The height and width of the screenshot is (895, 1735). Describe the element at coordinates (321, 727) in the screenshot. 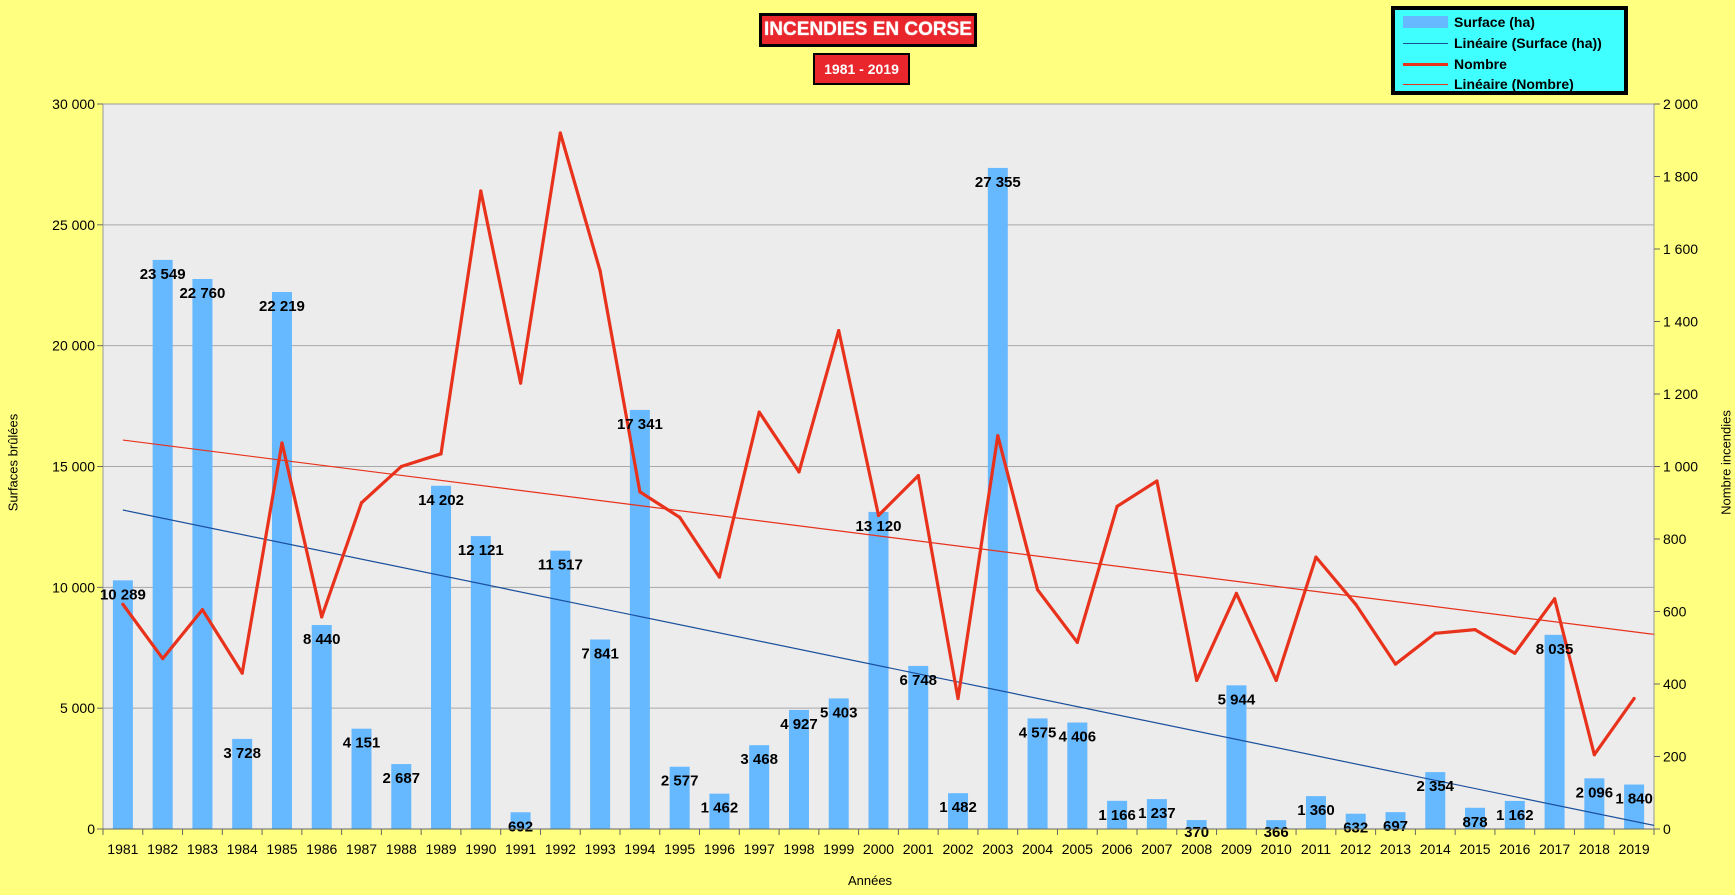

I see `bar-1986` at that location.